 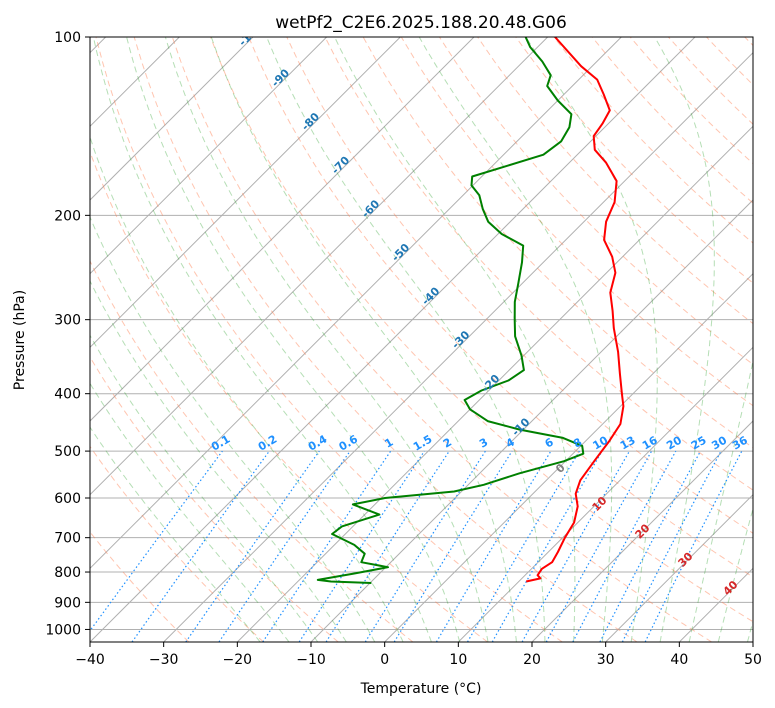 What do you see at coordinates (250, 34) in the screenshot?
I see `isotherm-label: -100` at bounding box center [250, 34].